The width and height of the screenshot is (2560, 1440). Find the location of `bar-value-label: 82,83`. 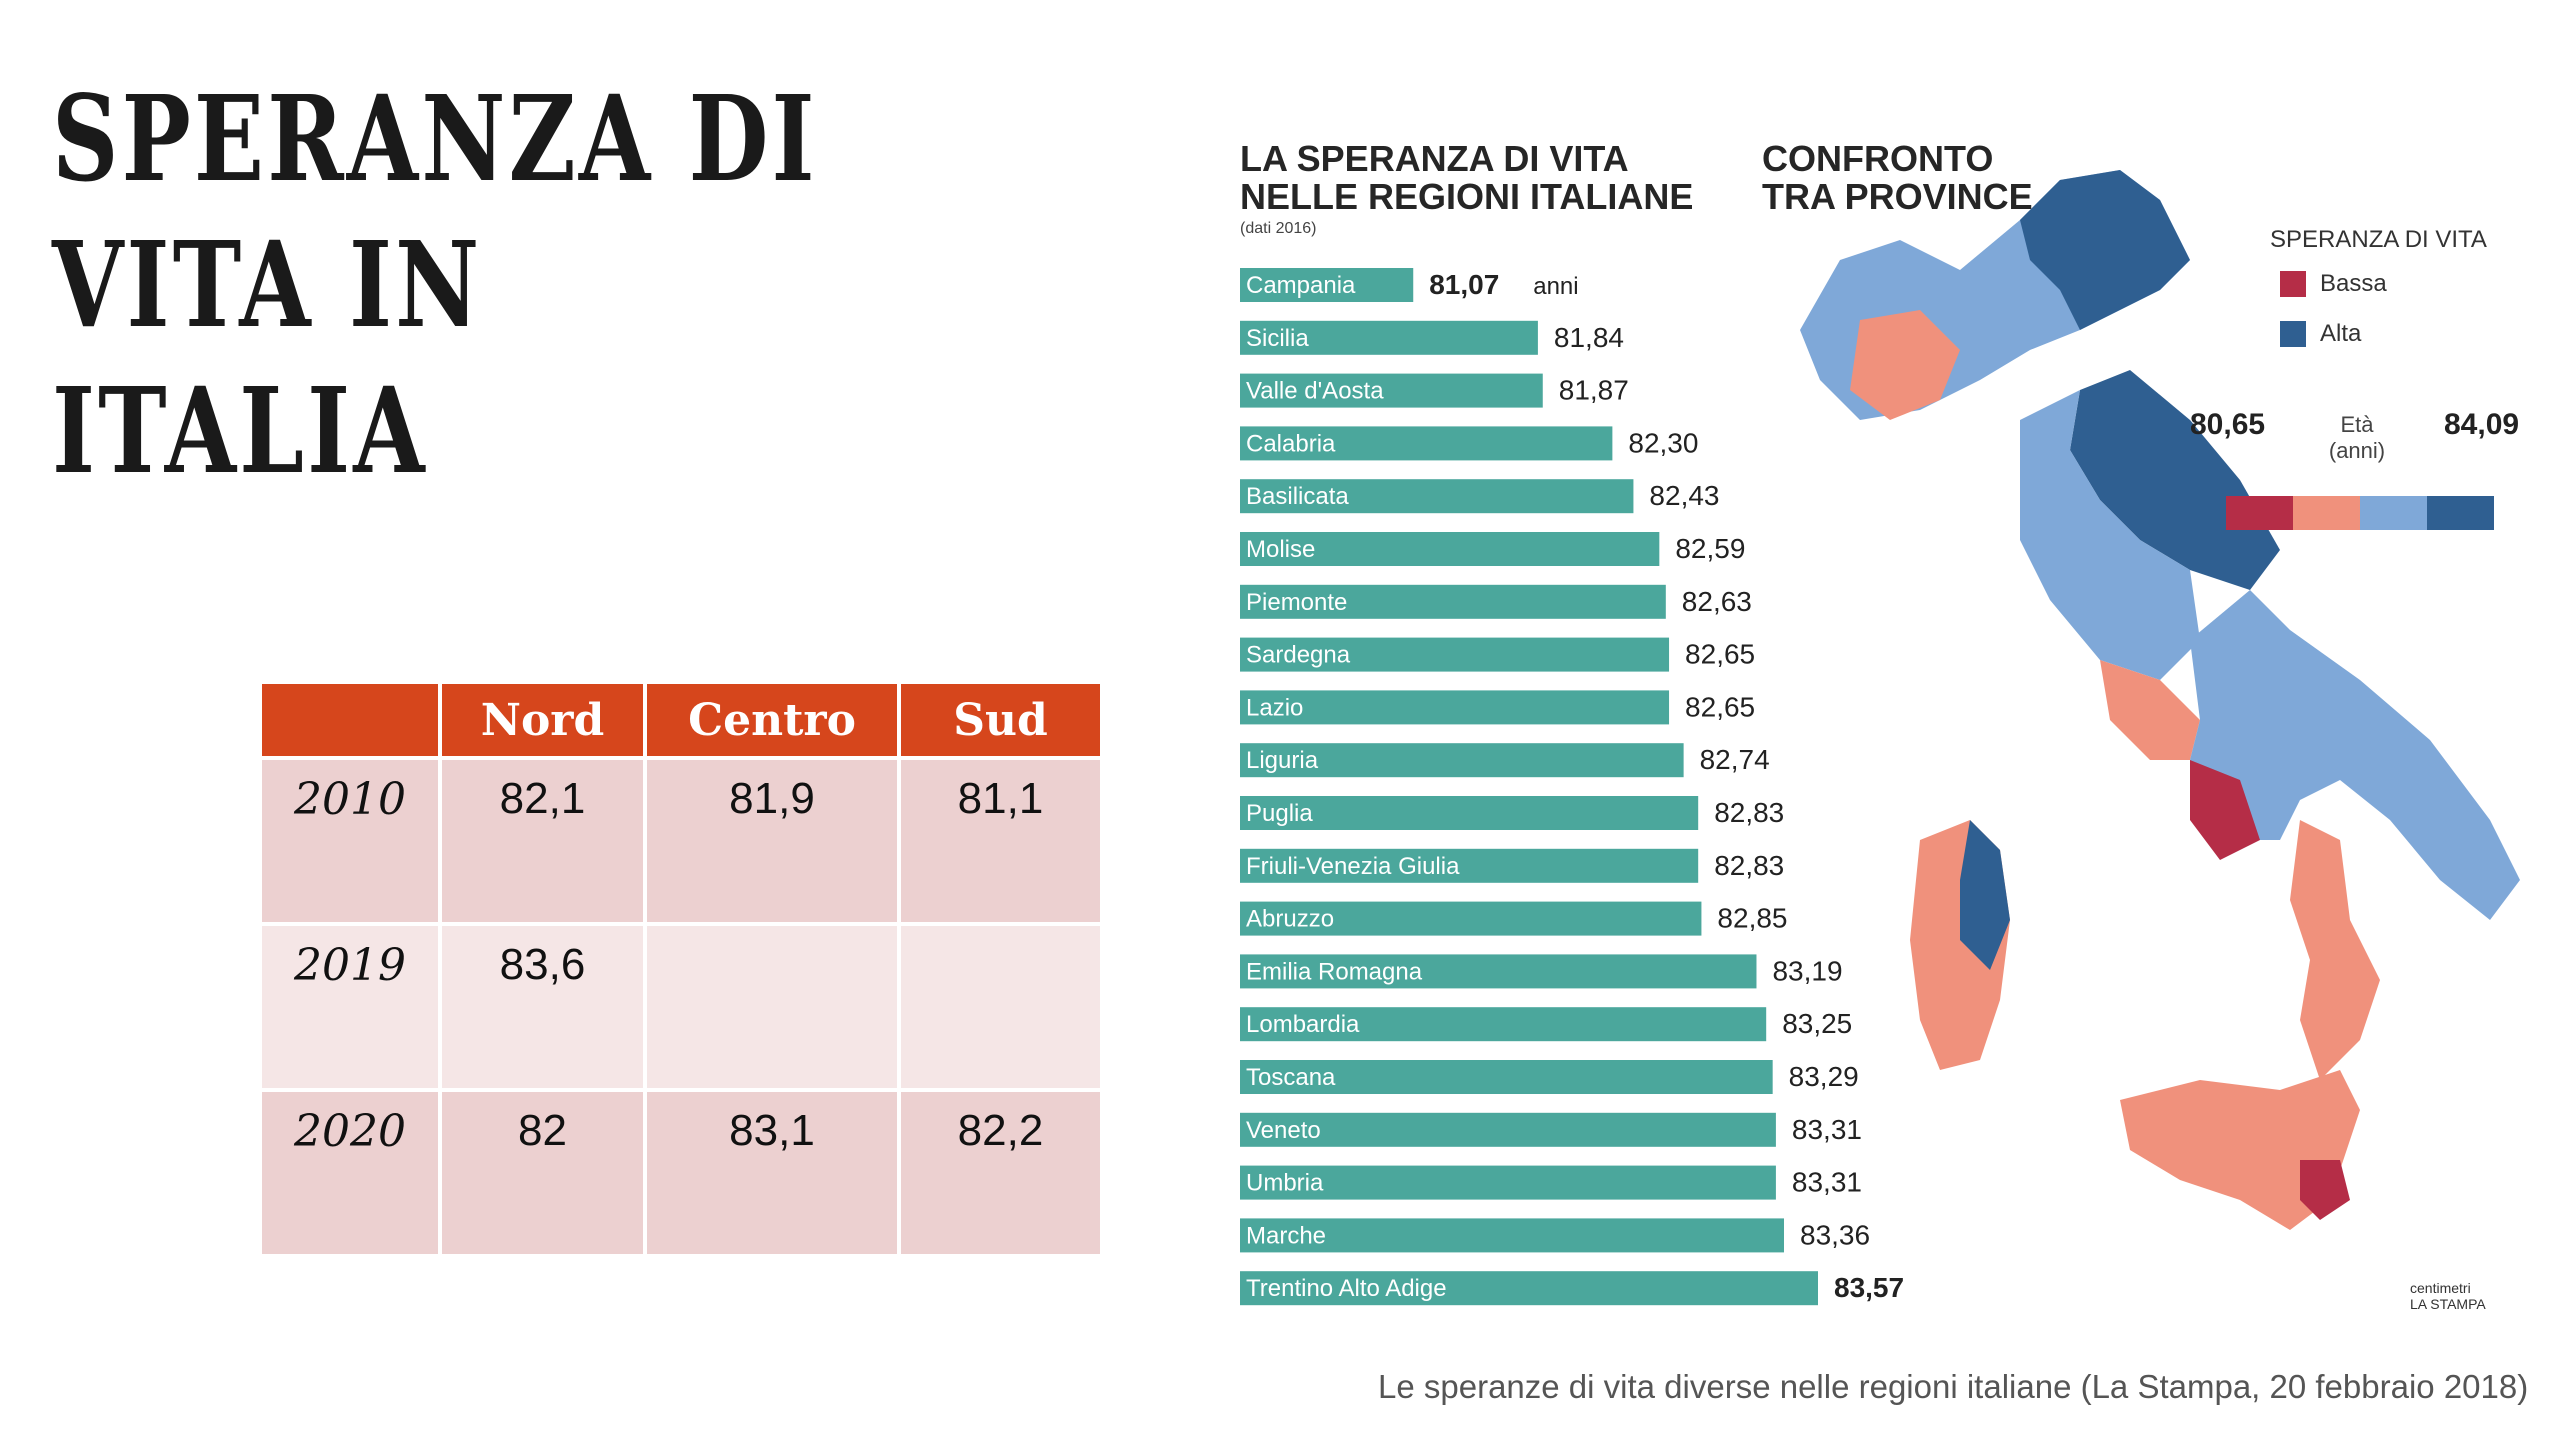

bar-value-label: 82,83 is located at coordinates (1749, 812).